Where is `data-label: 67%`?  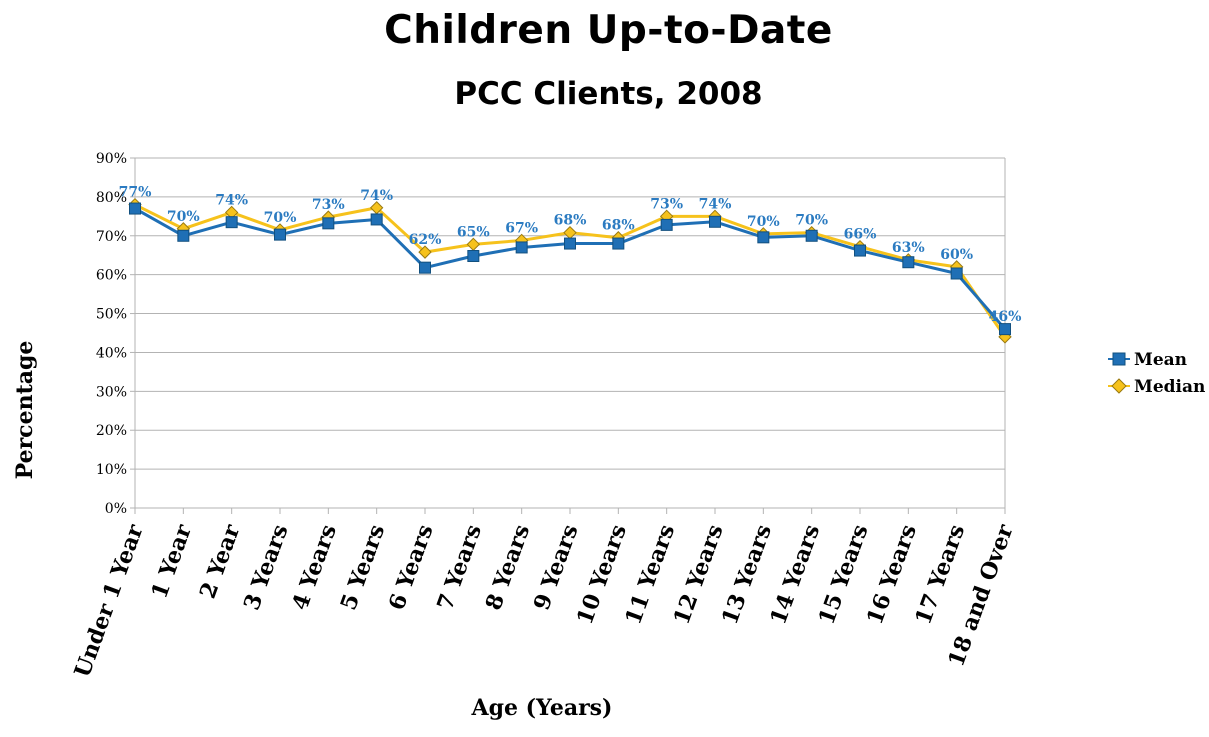 data-label: 67% is located at coordinates (521, 228).